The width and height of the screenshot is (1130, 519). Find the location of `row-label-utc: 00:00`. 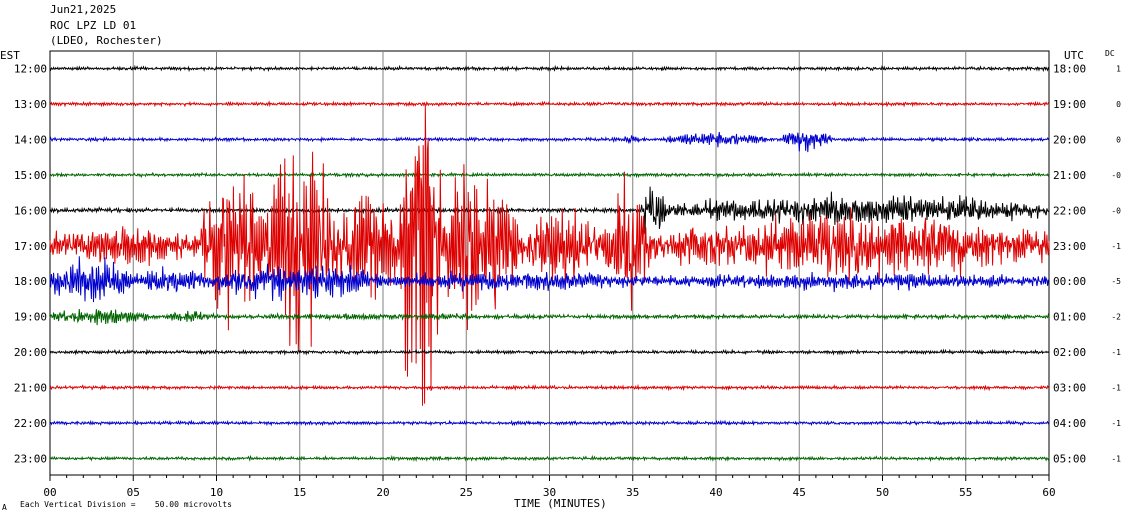

row-label-utc: 00:00 is located at coordinates (1069, 281).